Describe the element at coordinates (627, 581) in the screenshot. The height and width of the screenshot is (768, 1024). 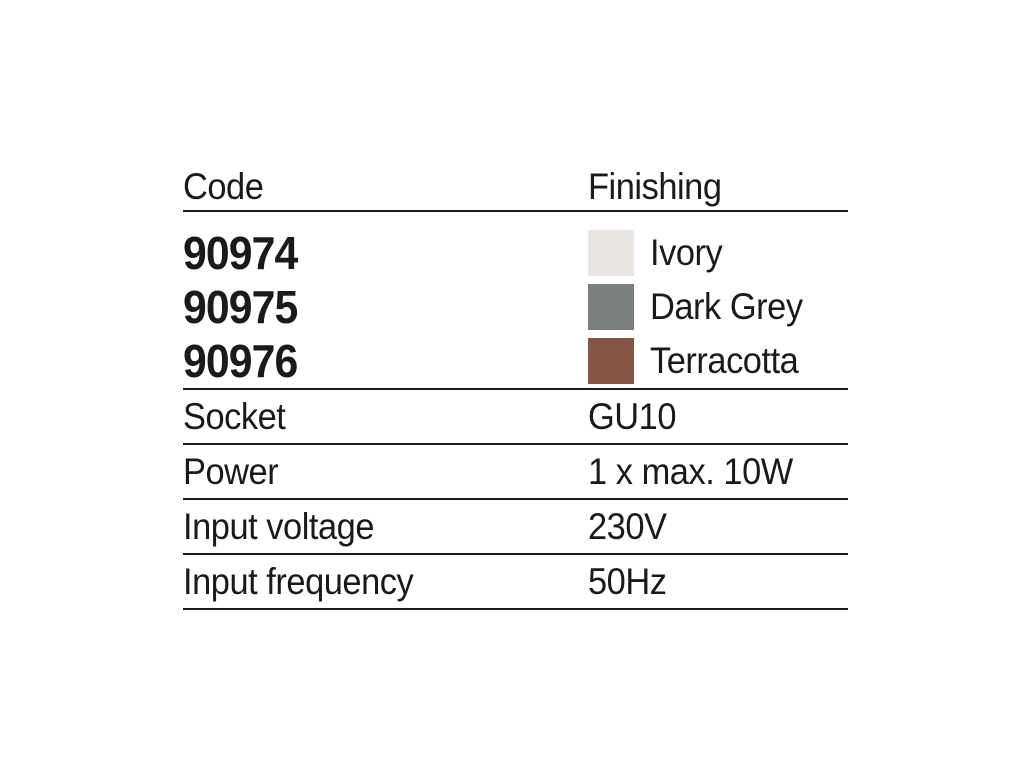
I see `spec-value: 50Hz` at that location.